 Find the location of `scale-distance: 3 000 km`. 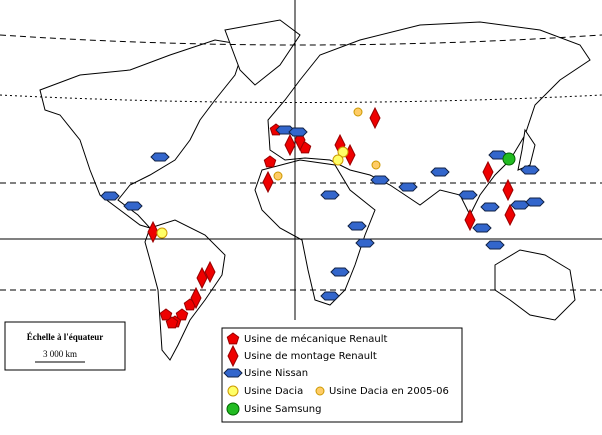

scale-distance: 3 000 km is located at coordinates (60, 354).